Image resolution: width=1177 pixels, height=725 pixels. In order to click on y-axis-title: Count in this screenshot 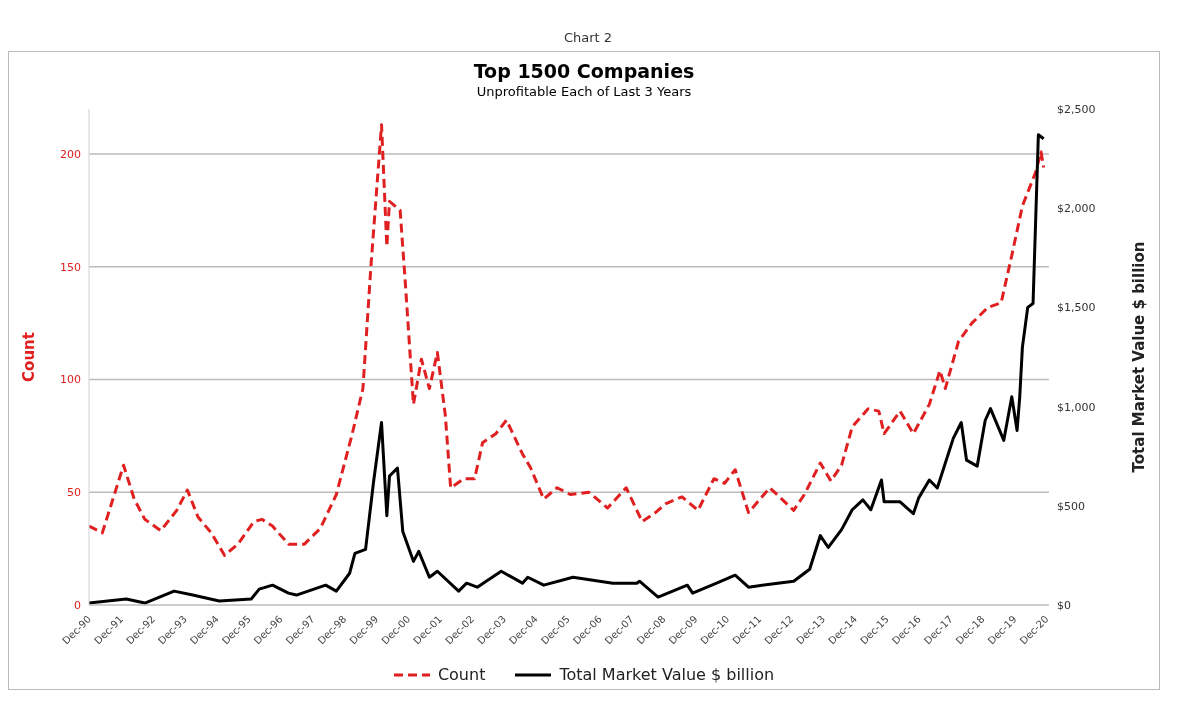, I will do `click(29, 357)`.